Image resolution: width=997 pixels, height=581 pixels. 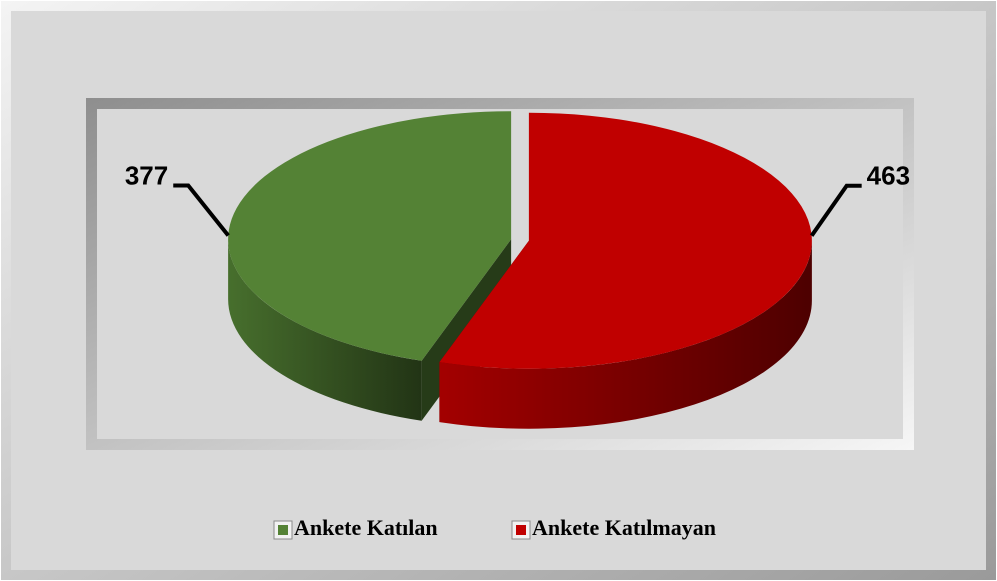 What do you see at coordinates (366, 527) in the screenshot?
I see `legend-label: Ankete Katılan` at bounding box center [366, 527].